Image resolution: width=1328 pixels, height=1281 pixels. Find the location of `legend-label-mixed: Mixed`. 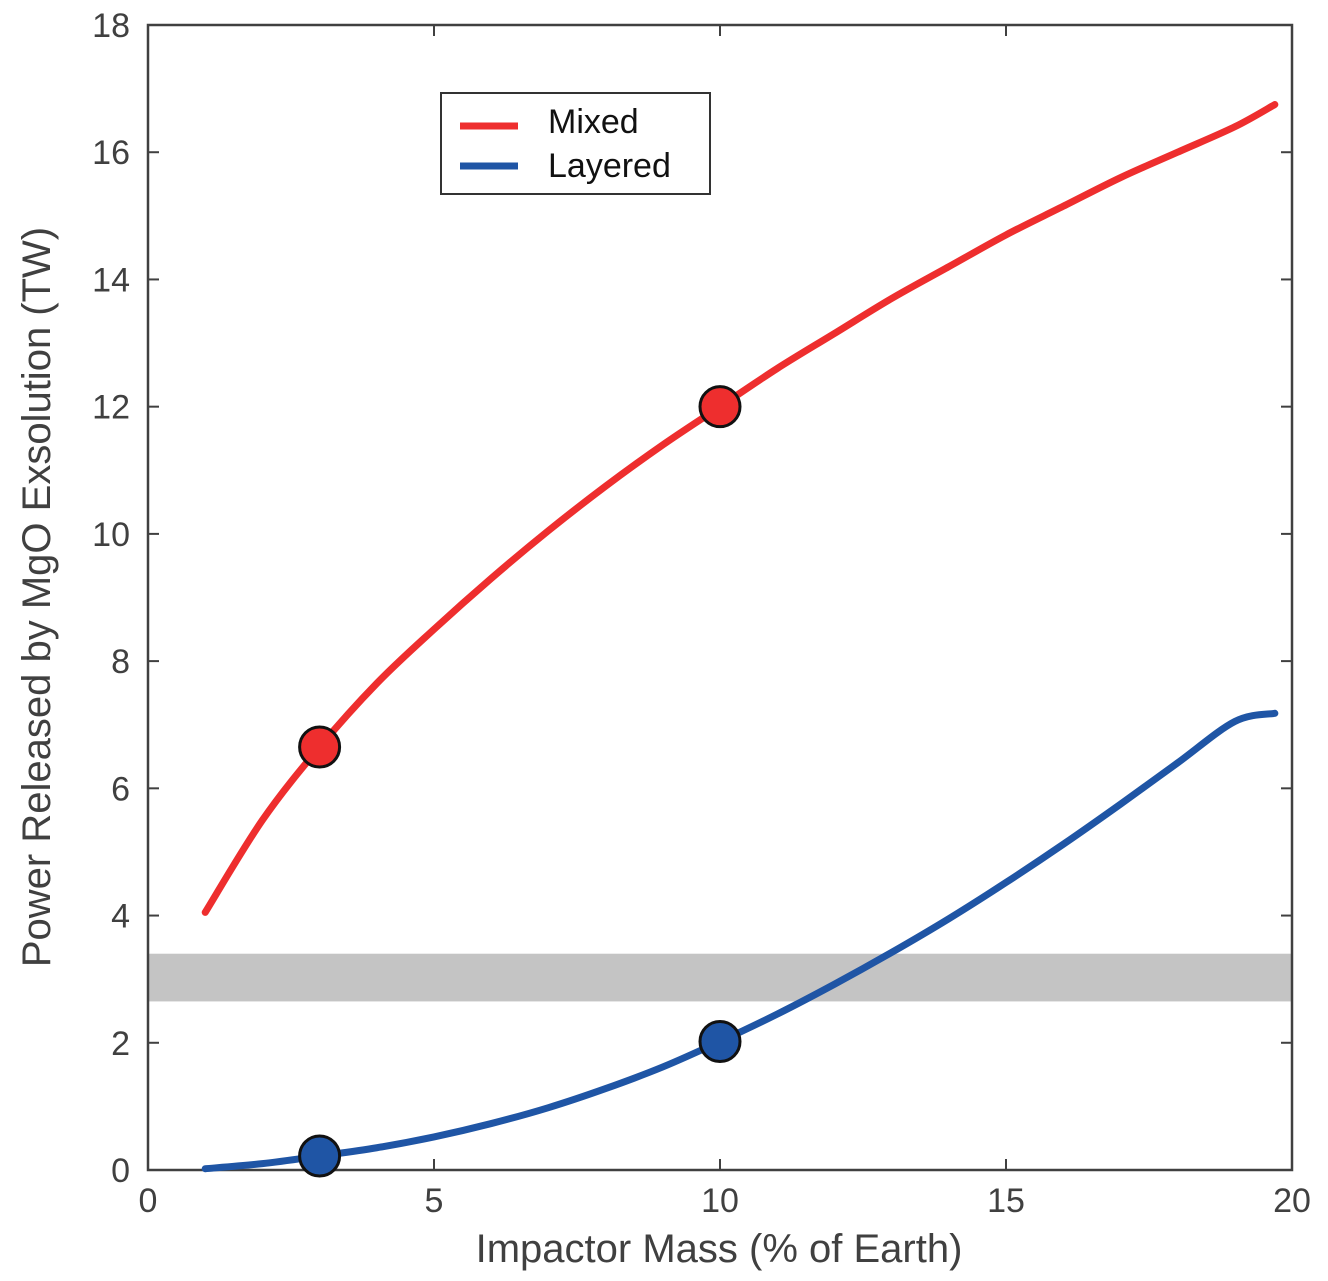

legend-label-mixed: Mixed is located at coordinates (593, 122).